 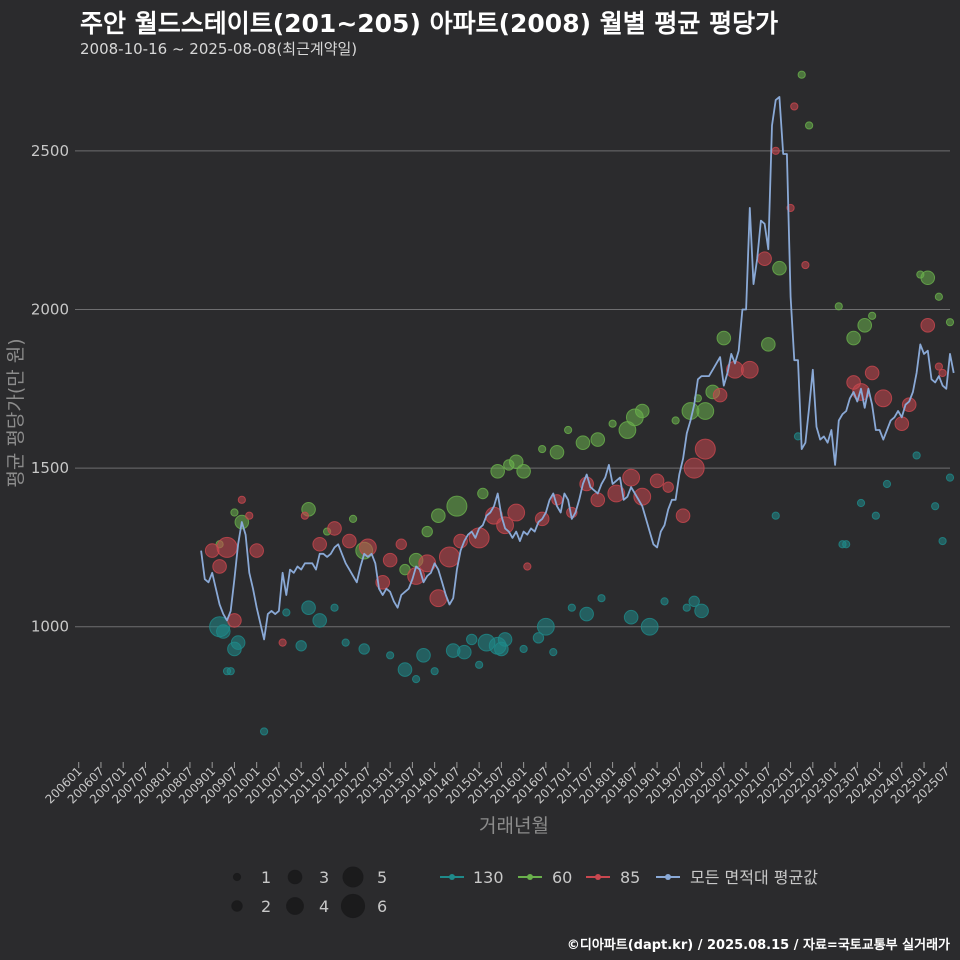 What do you see at coordinates (266, 906) in the screenshot?
I see `size-legend-label: 2` at bounding box center [266, 906].